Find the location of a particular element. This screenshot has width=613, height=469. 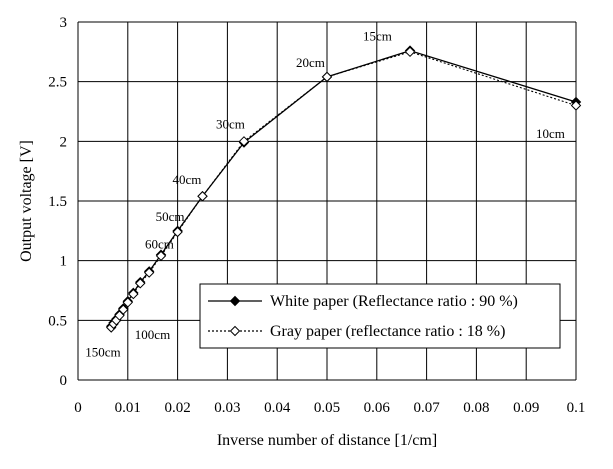

y-tick-label: 0 is located at coordinates (64, 381).